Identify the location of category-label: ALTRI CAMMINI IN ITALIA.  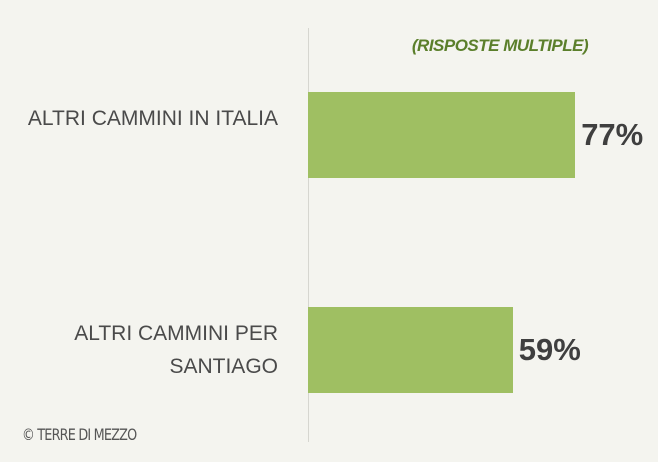
(152, 118).